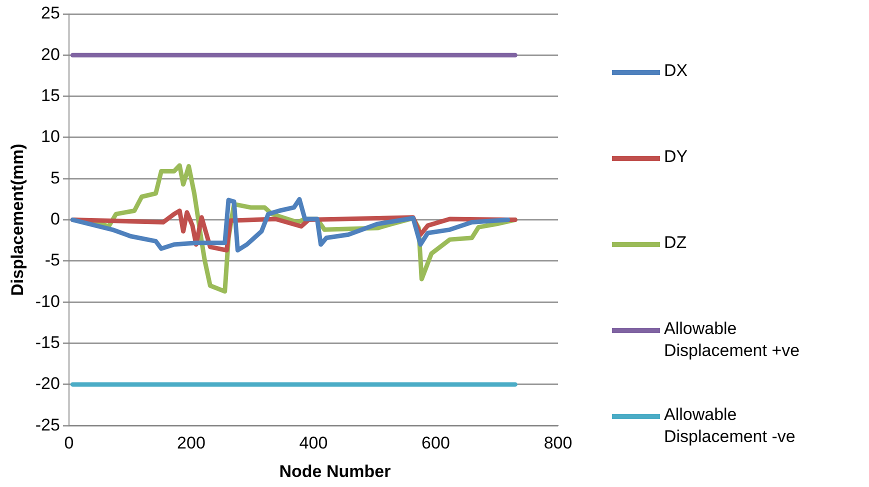  Describe the element at coordinates (313, 442) in the screenshot. I see `x-tick-label: 400` at that location.